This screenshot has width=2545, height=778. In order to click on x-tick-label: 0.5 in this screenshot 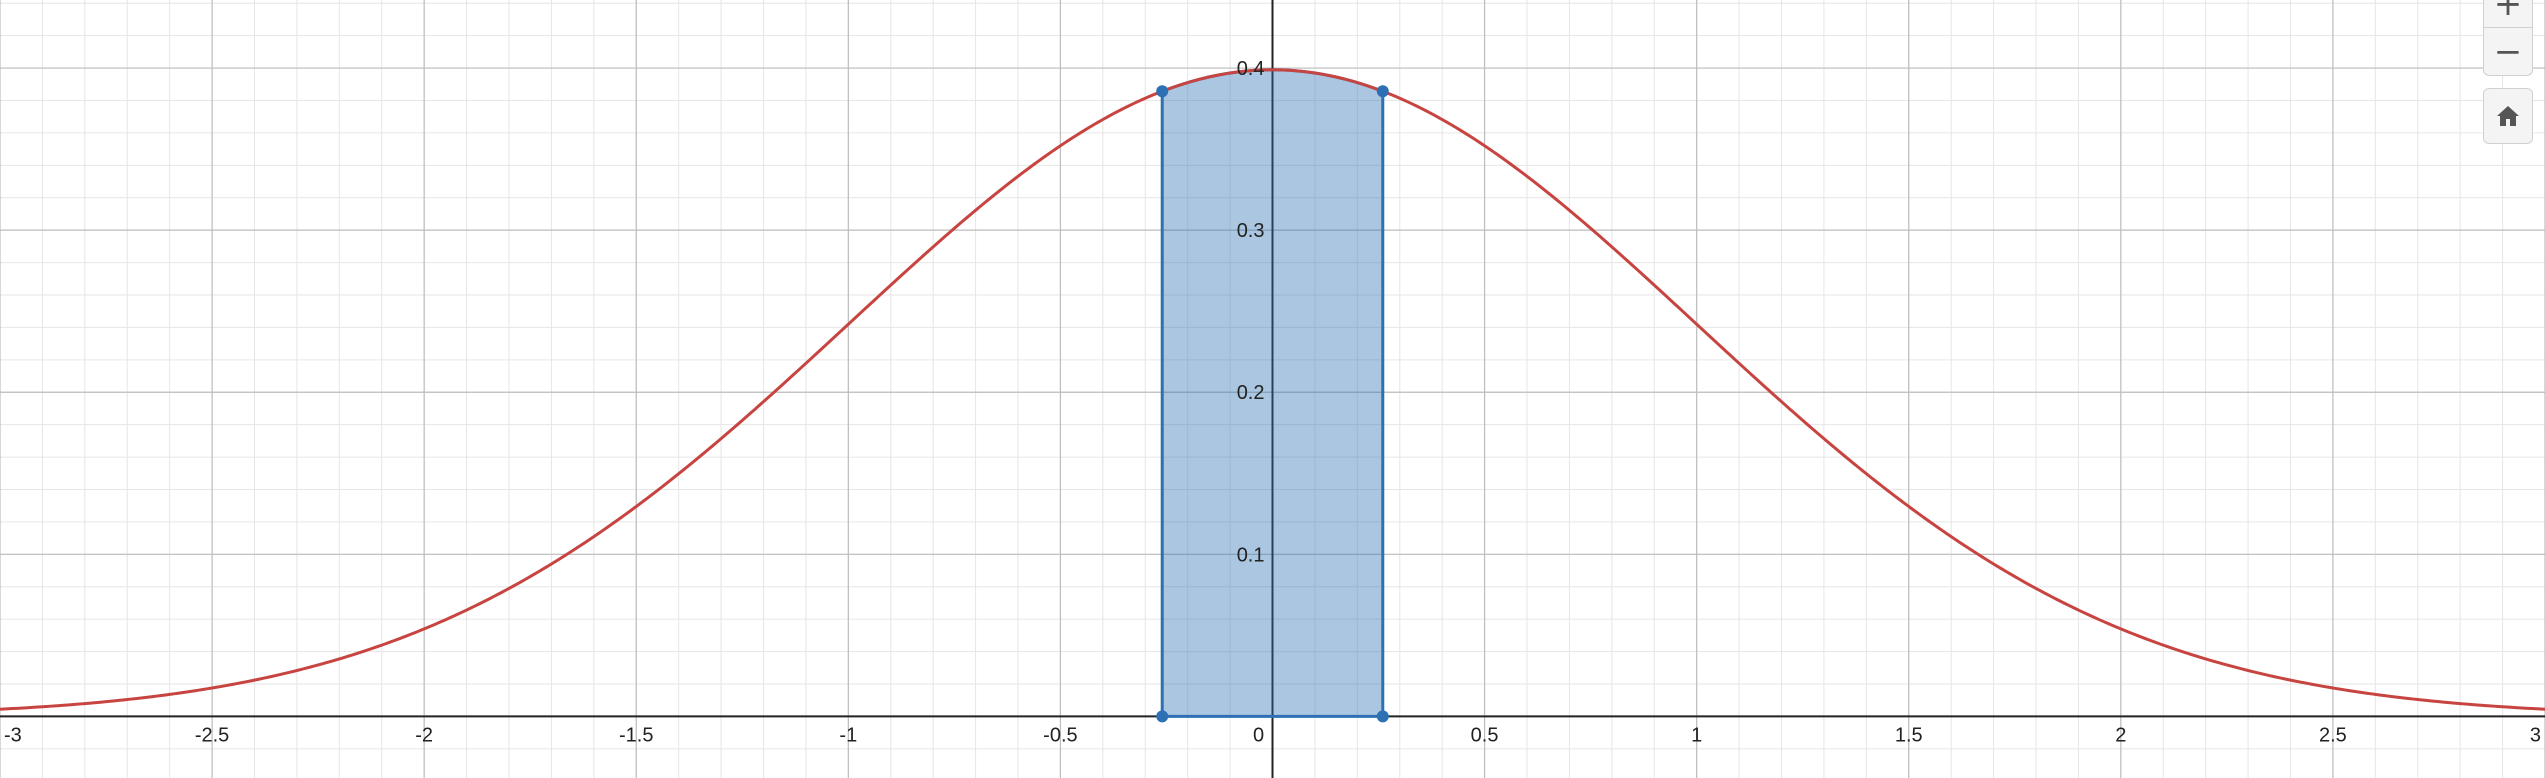, I will do `click(1485, 735)`.